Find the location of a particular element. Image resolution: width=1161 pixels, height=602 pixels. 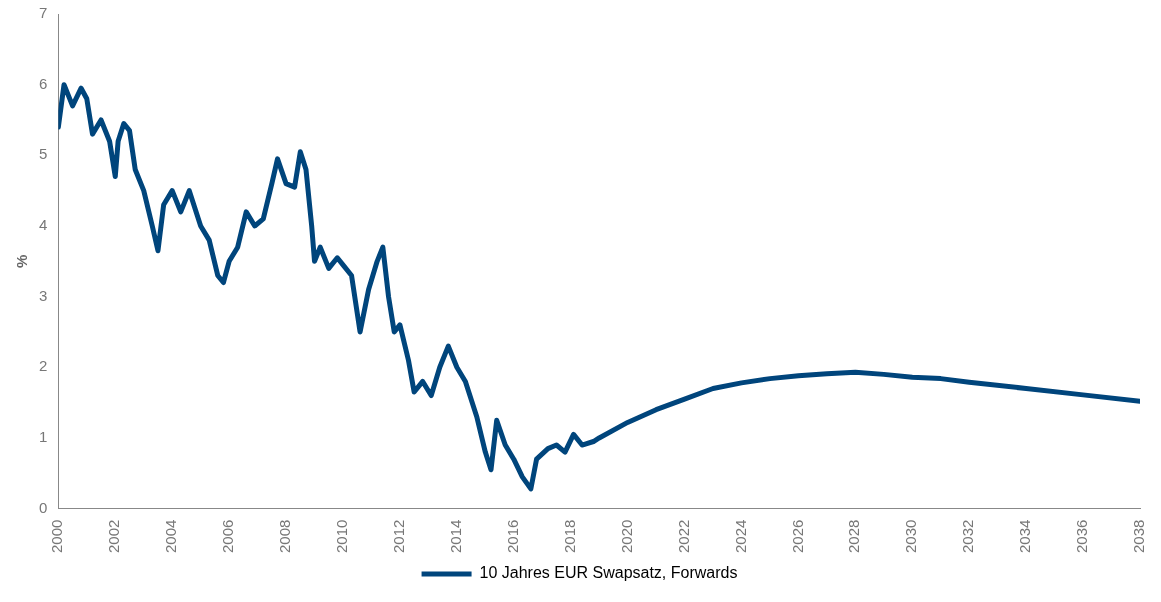

y-axis-title: % is located at coordinates (22, 261).